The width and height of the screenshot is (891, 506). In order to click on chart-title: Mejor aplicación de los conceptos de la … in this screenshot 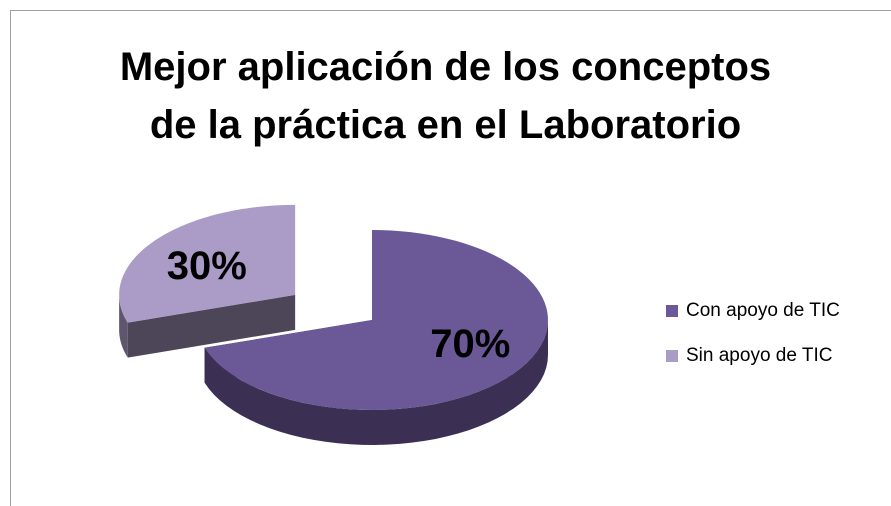, I will do `click(445, 96)`.